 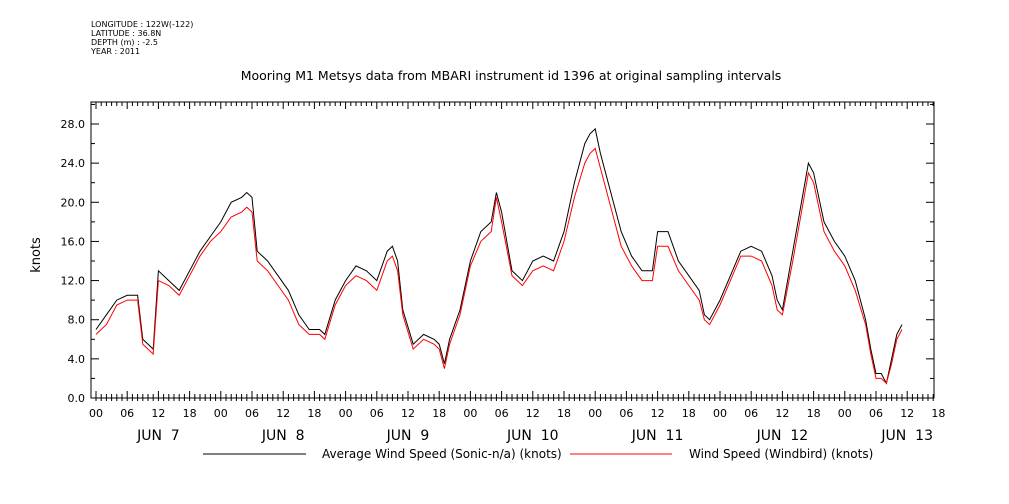 What do you see at coordinates (442, 454) in the screenshot?
I see `legend-label-sonic: Average Wind Speed (Sonic-n/a) (knots)` at bounding box center [442, 454].